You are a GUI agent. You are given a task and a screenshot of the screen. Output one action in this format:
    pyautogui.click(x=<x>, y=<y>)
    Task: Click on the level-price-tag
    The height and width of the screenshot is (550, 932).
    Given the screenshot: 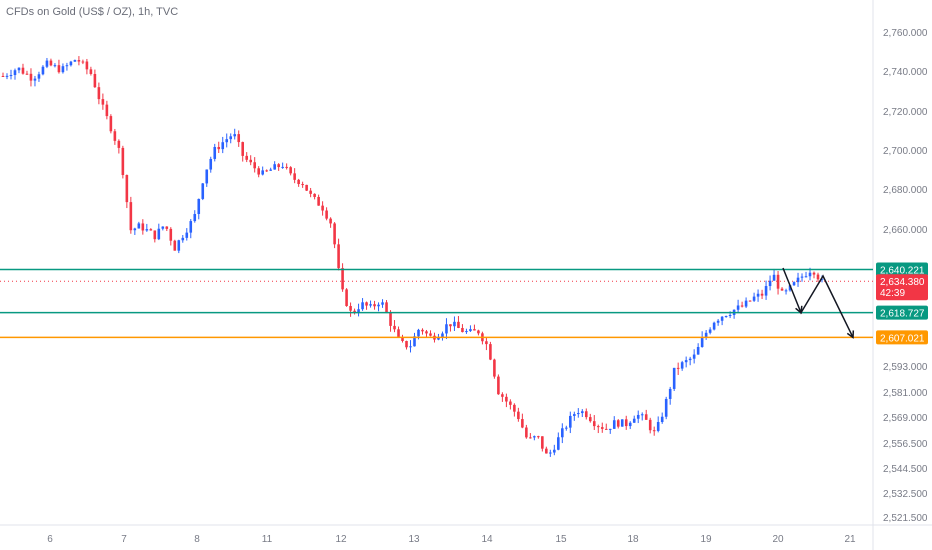 What is the action you would take?
    pyautogui.click(x=902, y=337)
    